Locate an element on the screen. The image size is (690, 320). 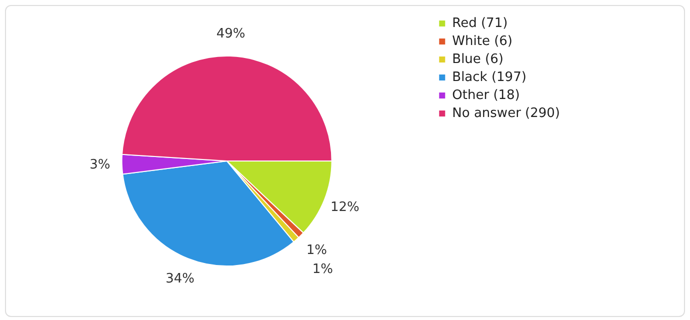
data-label: 49% is located at coordinates (231, 34).